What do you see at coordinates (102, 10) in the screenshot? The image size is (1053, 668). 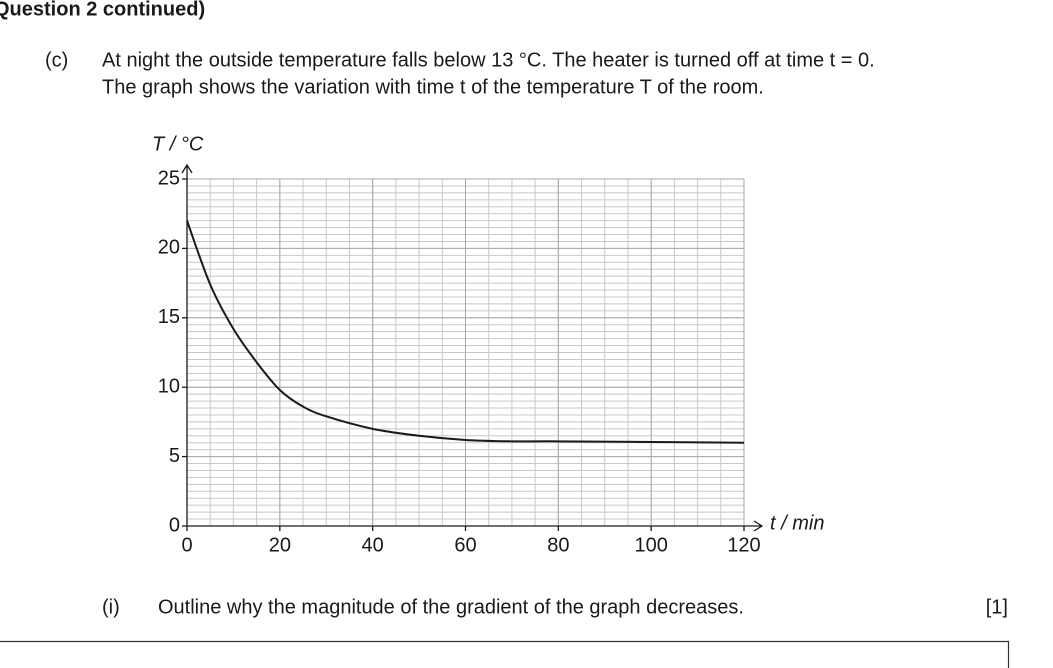 I see `header: Question 2 continued)` at bounding box center [102, 10].